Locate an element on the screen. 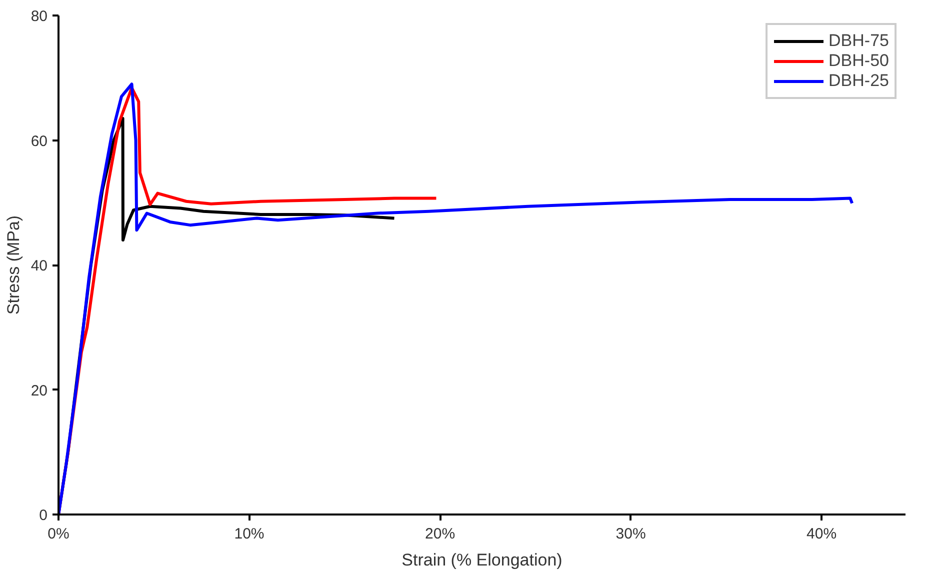  y-tick-label: 20 is located at coordinates (39, 391).